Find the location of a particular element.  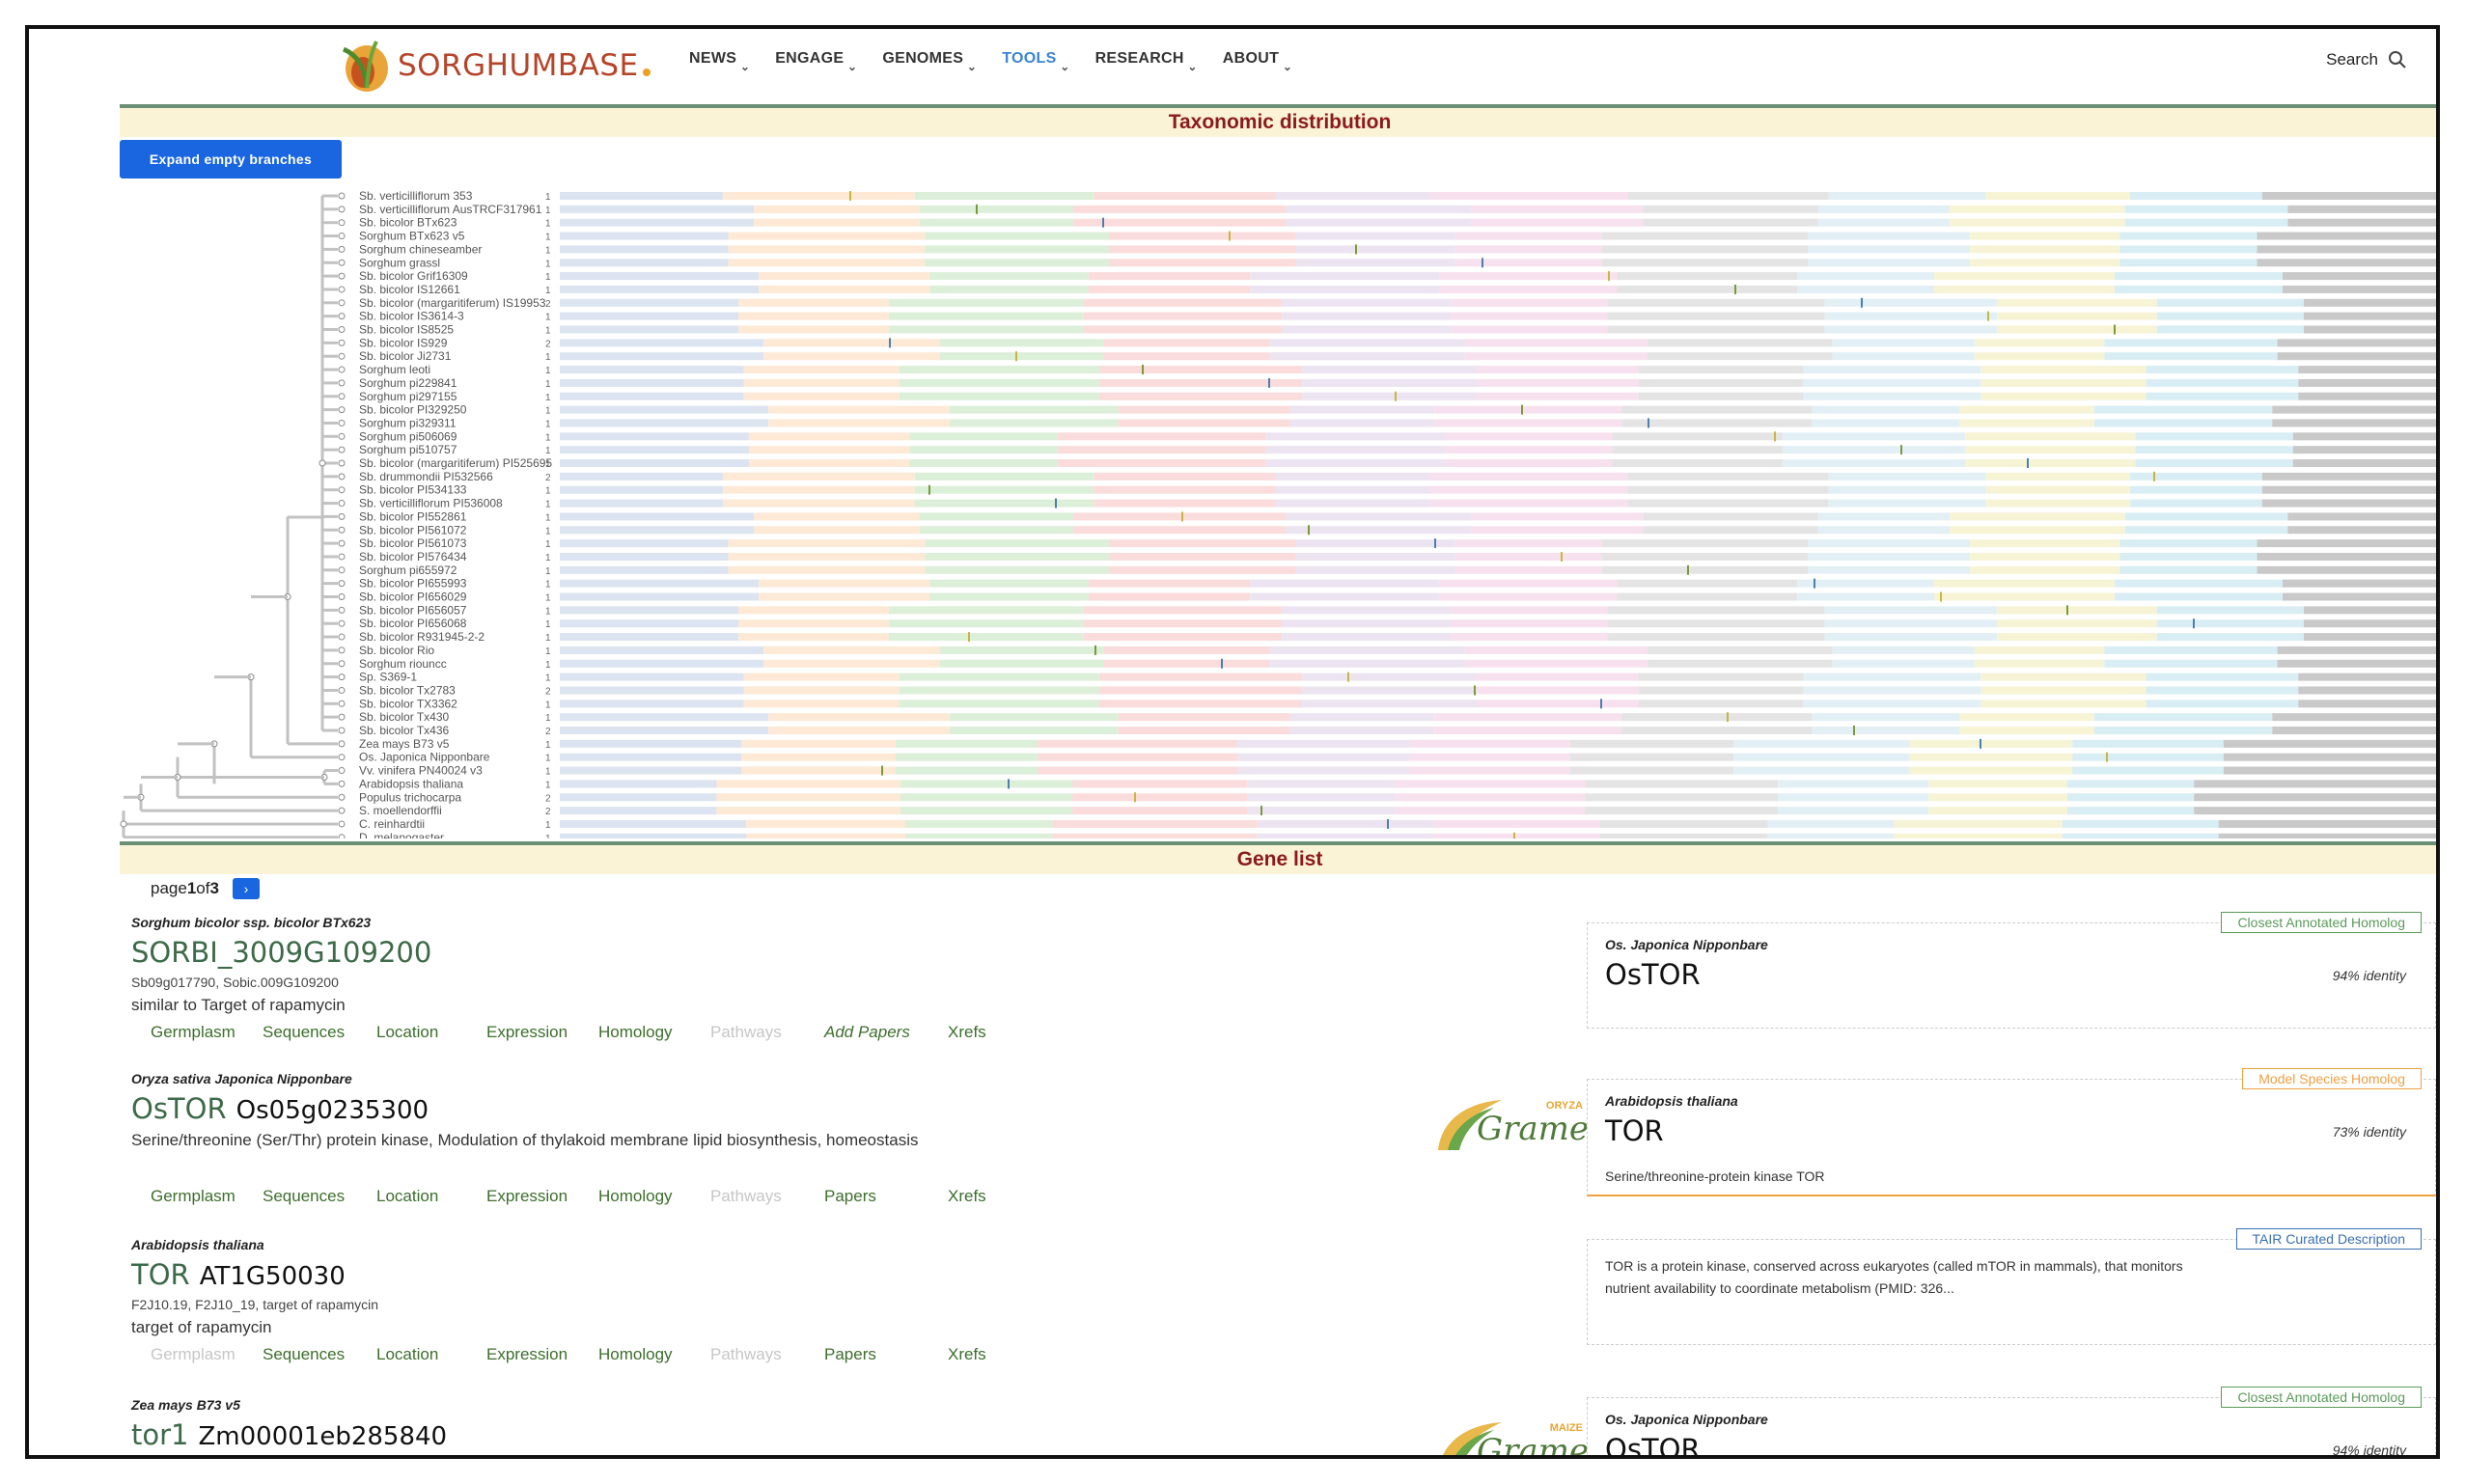

gramene-logo: ORYZA Gramene is located at coordinates (1531, 1125).